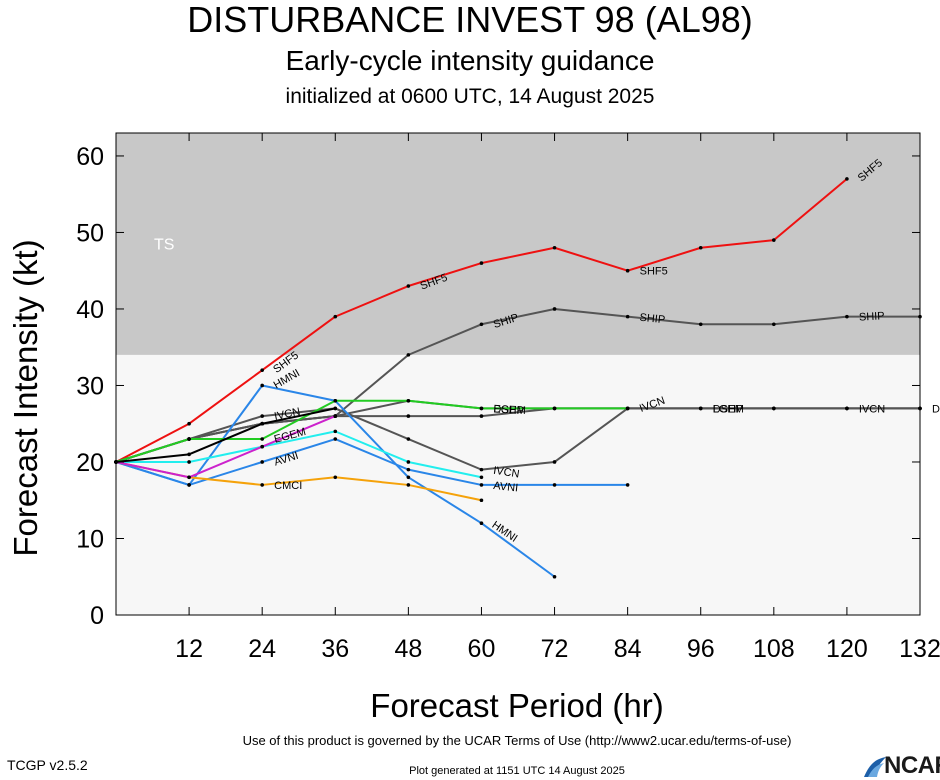  I want to click on series-label-ivcn-24: IVCN, so click(287, 414).